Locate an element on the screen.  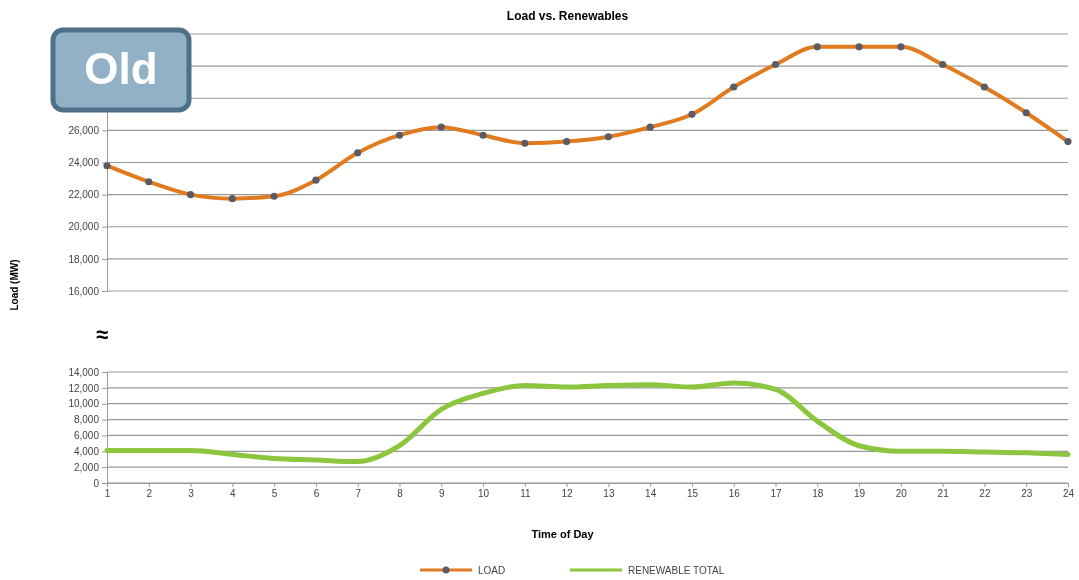
x-axis-title: Time of Day is located at coordinates (563, 534).